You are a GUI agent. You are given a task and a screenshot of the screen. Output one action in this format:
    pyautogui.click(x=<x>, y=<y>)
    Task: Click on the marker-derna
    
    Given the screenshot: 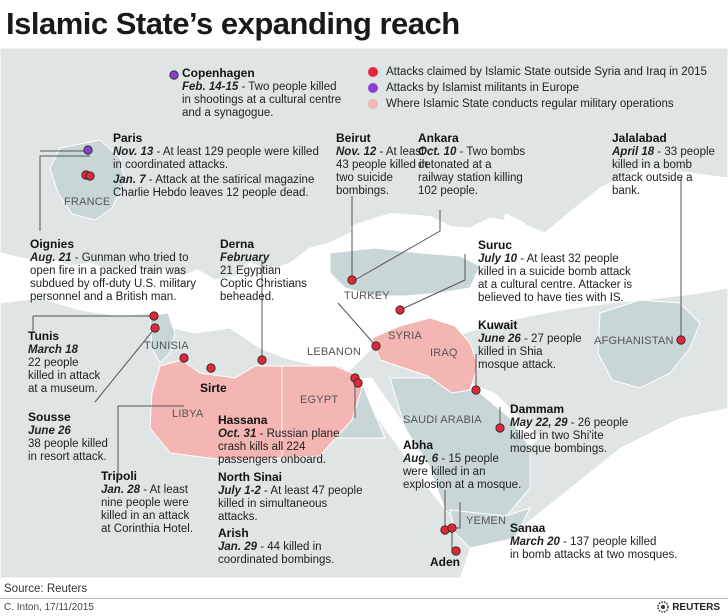 What is the action you would take?
    pyautogui.click(x=262, y=360)
    